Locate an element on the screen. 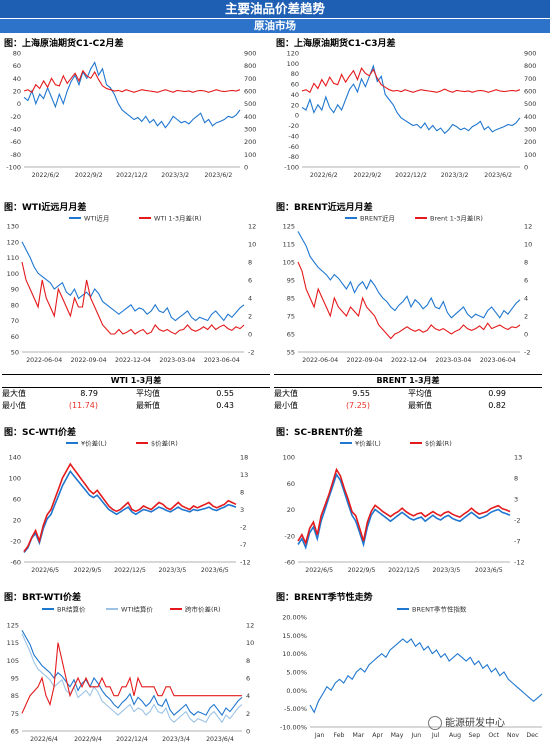 The height and width of the screenshot is (747, 550). y2-tick-label: 6 is located at coordinates (526, 281).